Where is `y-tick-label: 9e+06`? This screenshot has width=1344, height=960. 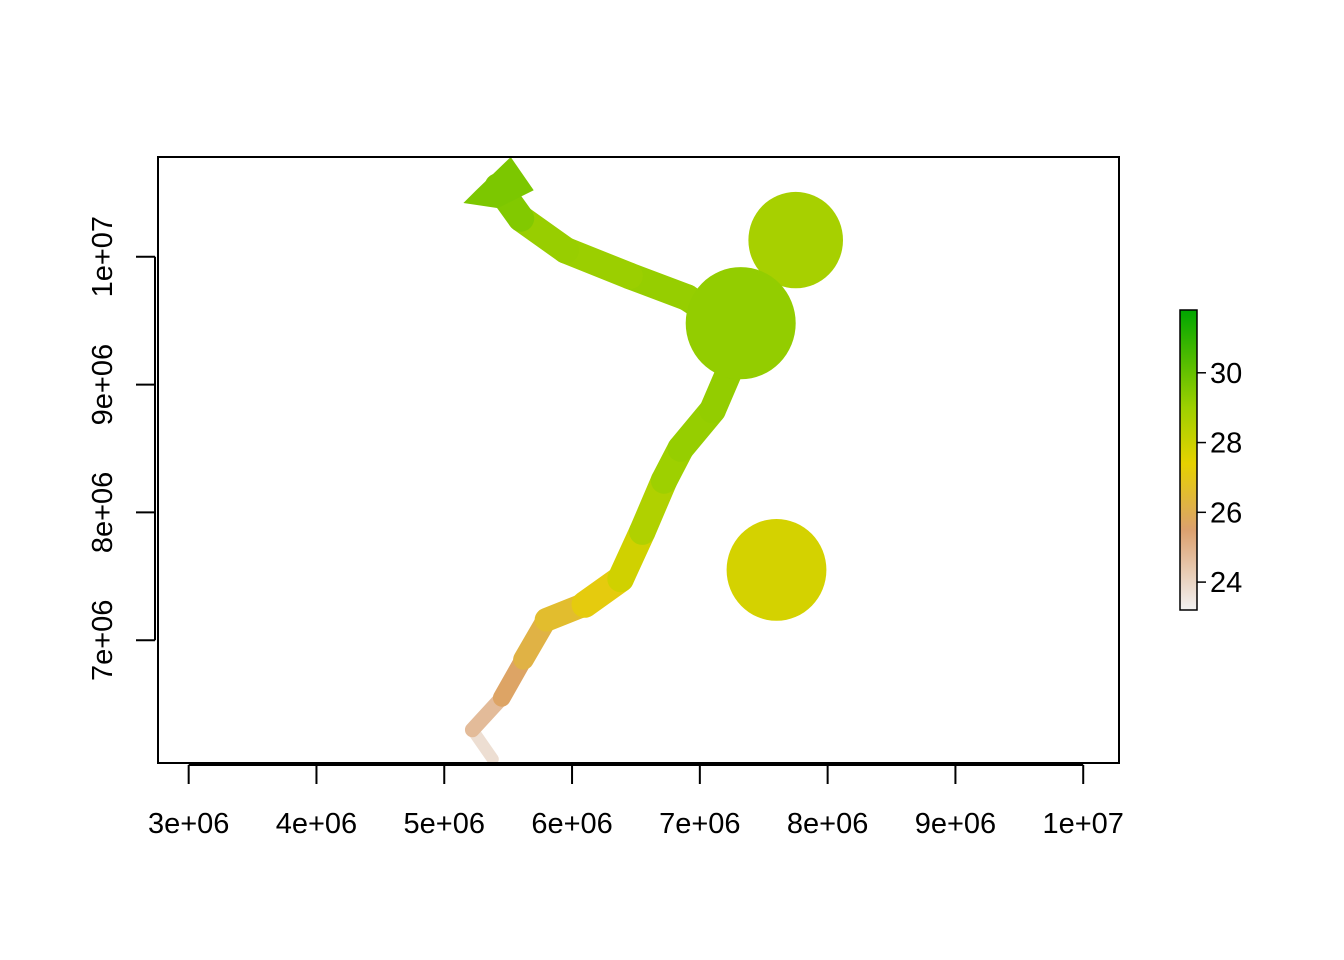 y-tick-label: 9e+06 is located at coordinates (103, 384).